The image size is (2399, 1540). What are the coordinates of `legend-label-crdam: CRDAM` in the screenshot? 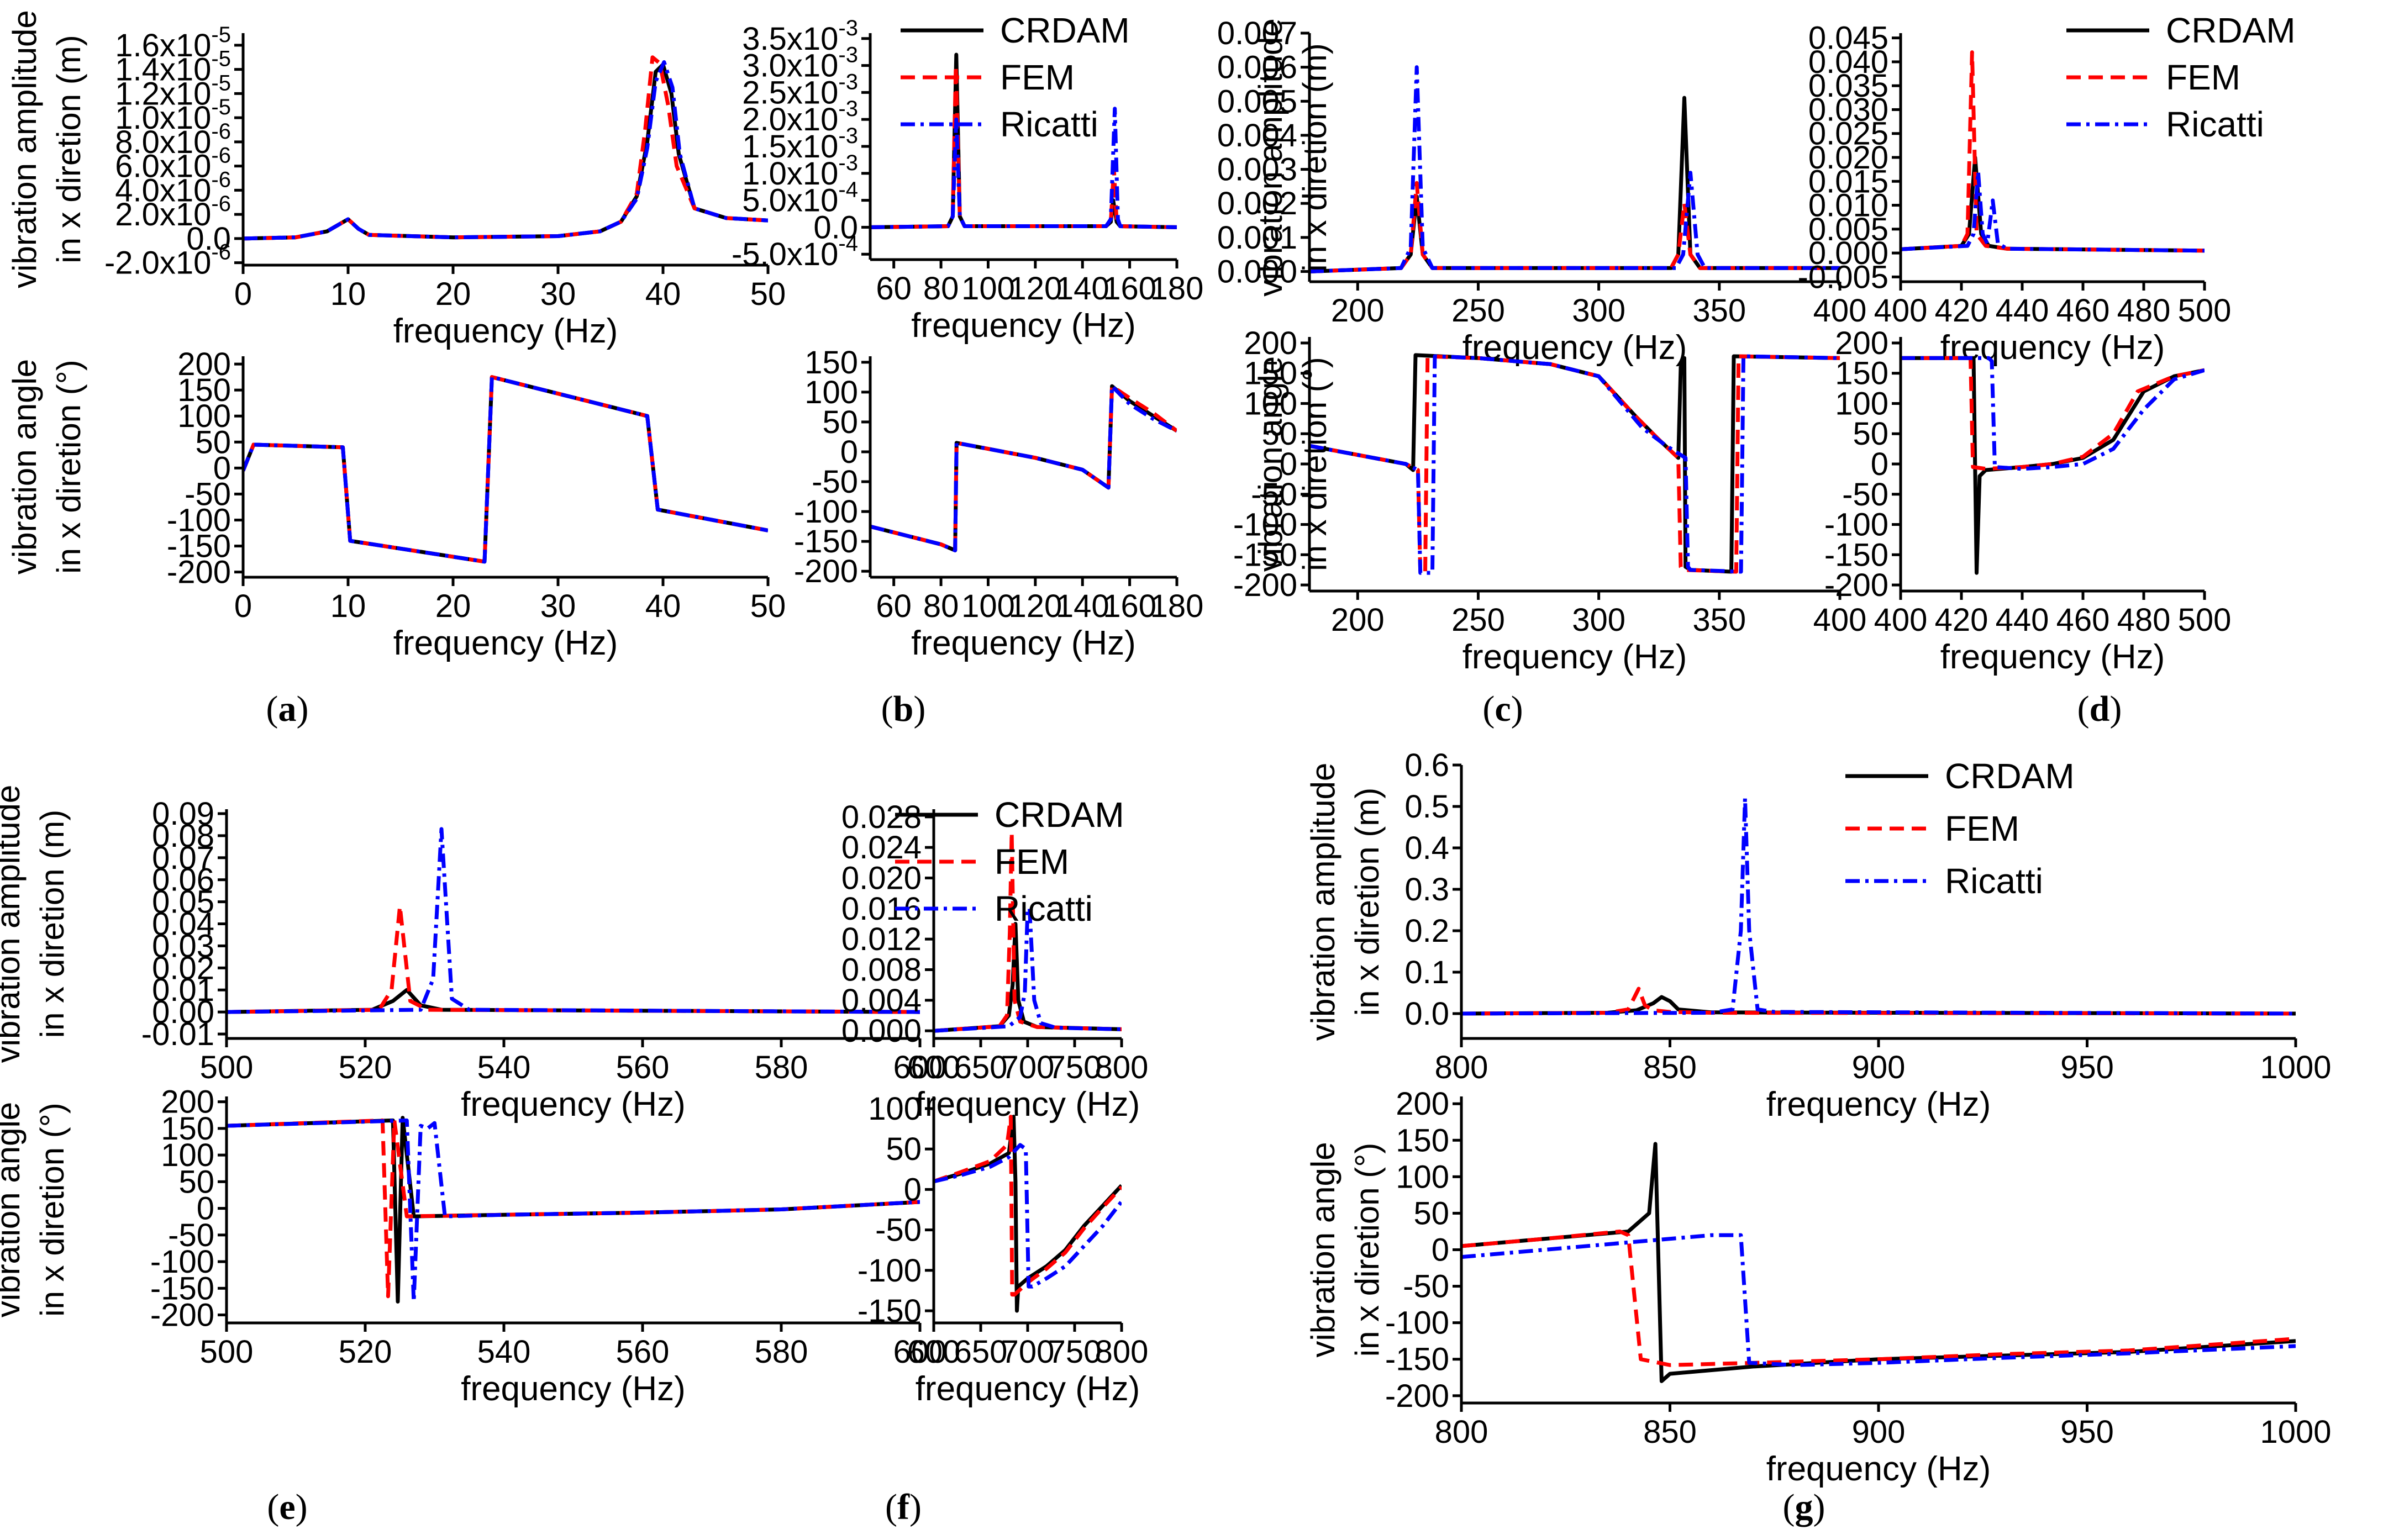 It's located at (1059, 815).